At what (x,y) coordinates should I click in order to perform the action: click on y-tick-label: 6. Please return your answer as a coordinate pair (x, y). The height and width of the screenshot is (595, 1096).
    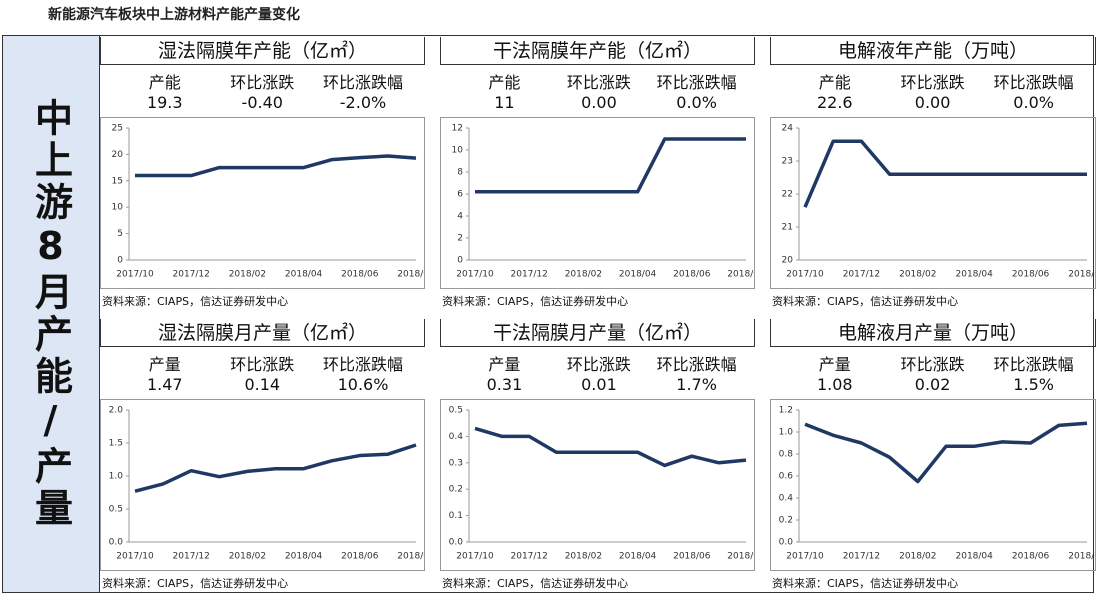
    Looking at the image, I should click on (460, 195).